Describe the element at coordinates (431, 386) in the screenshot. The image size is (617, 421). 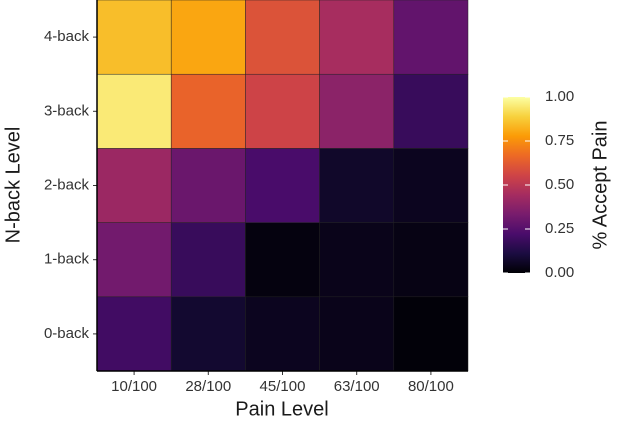
I see `x-tick-label: 80/100` at that location.